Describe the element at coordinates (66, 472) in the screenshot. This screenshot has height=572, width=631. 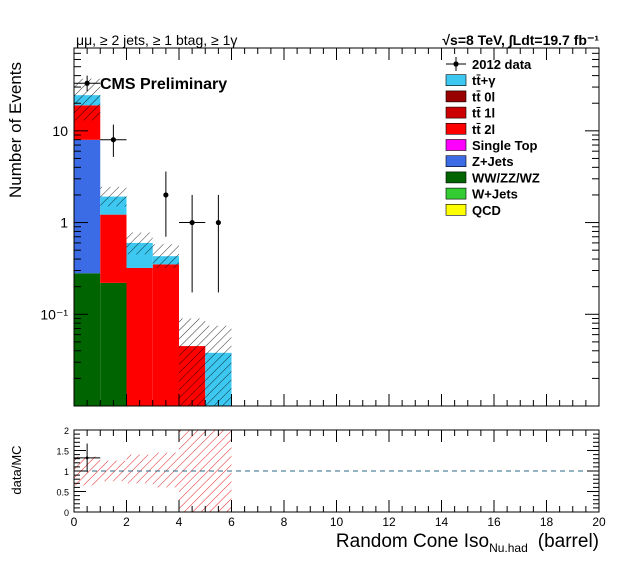
I see `ratio-y-tick-label: 1` at that location.